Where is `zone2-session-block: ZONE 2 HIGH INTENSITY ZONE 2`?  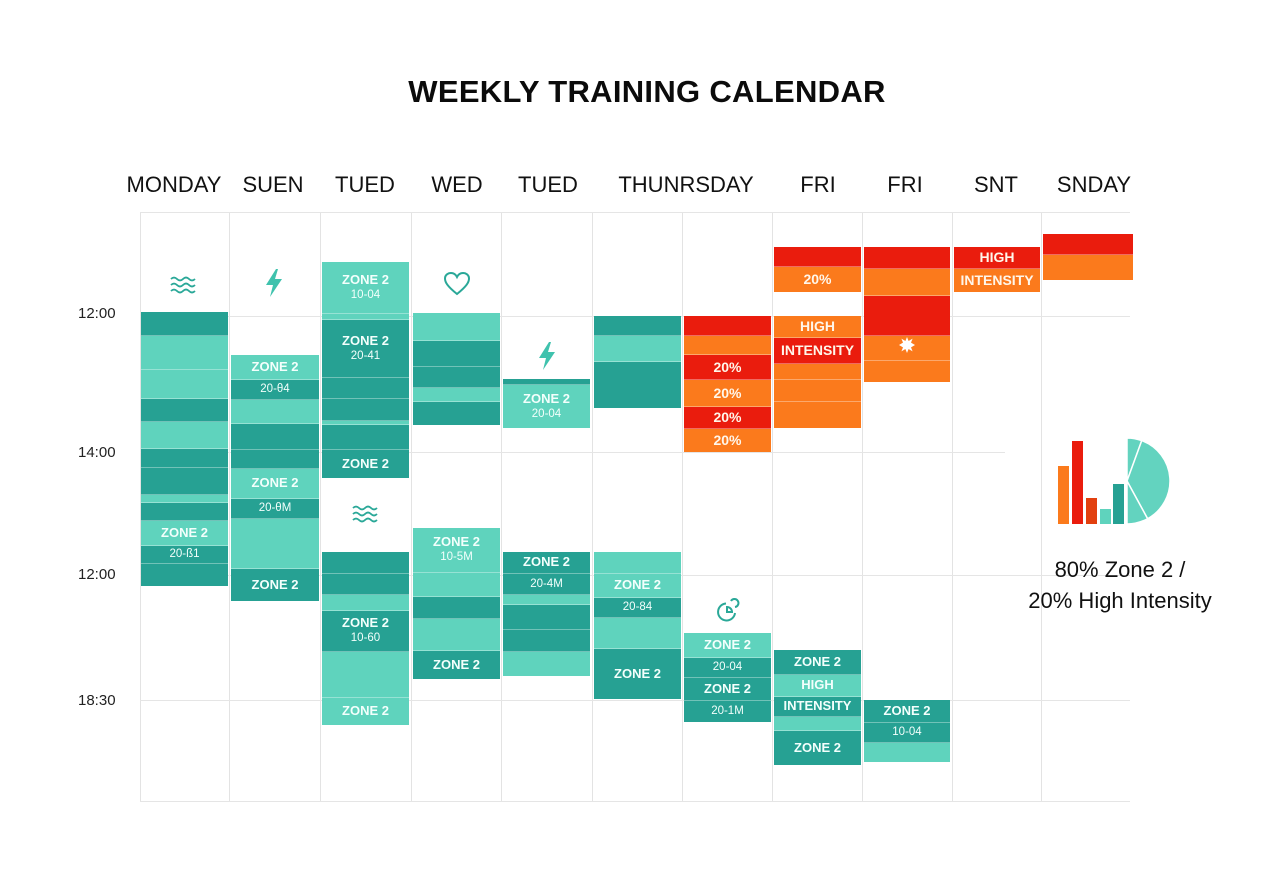 zone2-session-block: ZONE 2 HIGH INTENSITY ZONE 2 is located at coordinates (817, 707).